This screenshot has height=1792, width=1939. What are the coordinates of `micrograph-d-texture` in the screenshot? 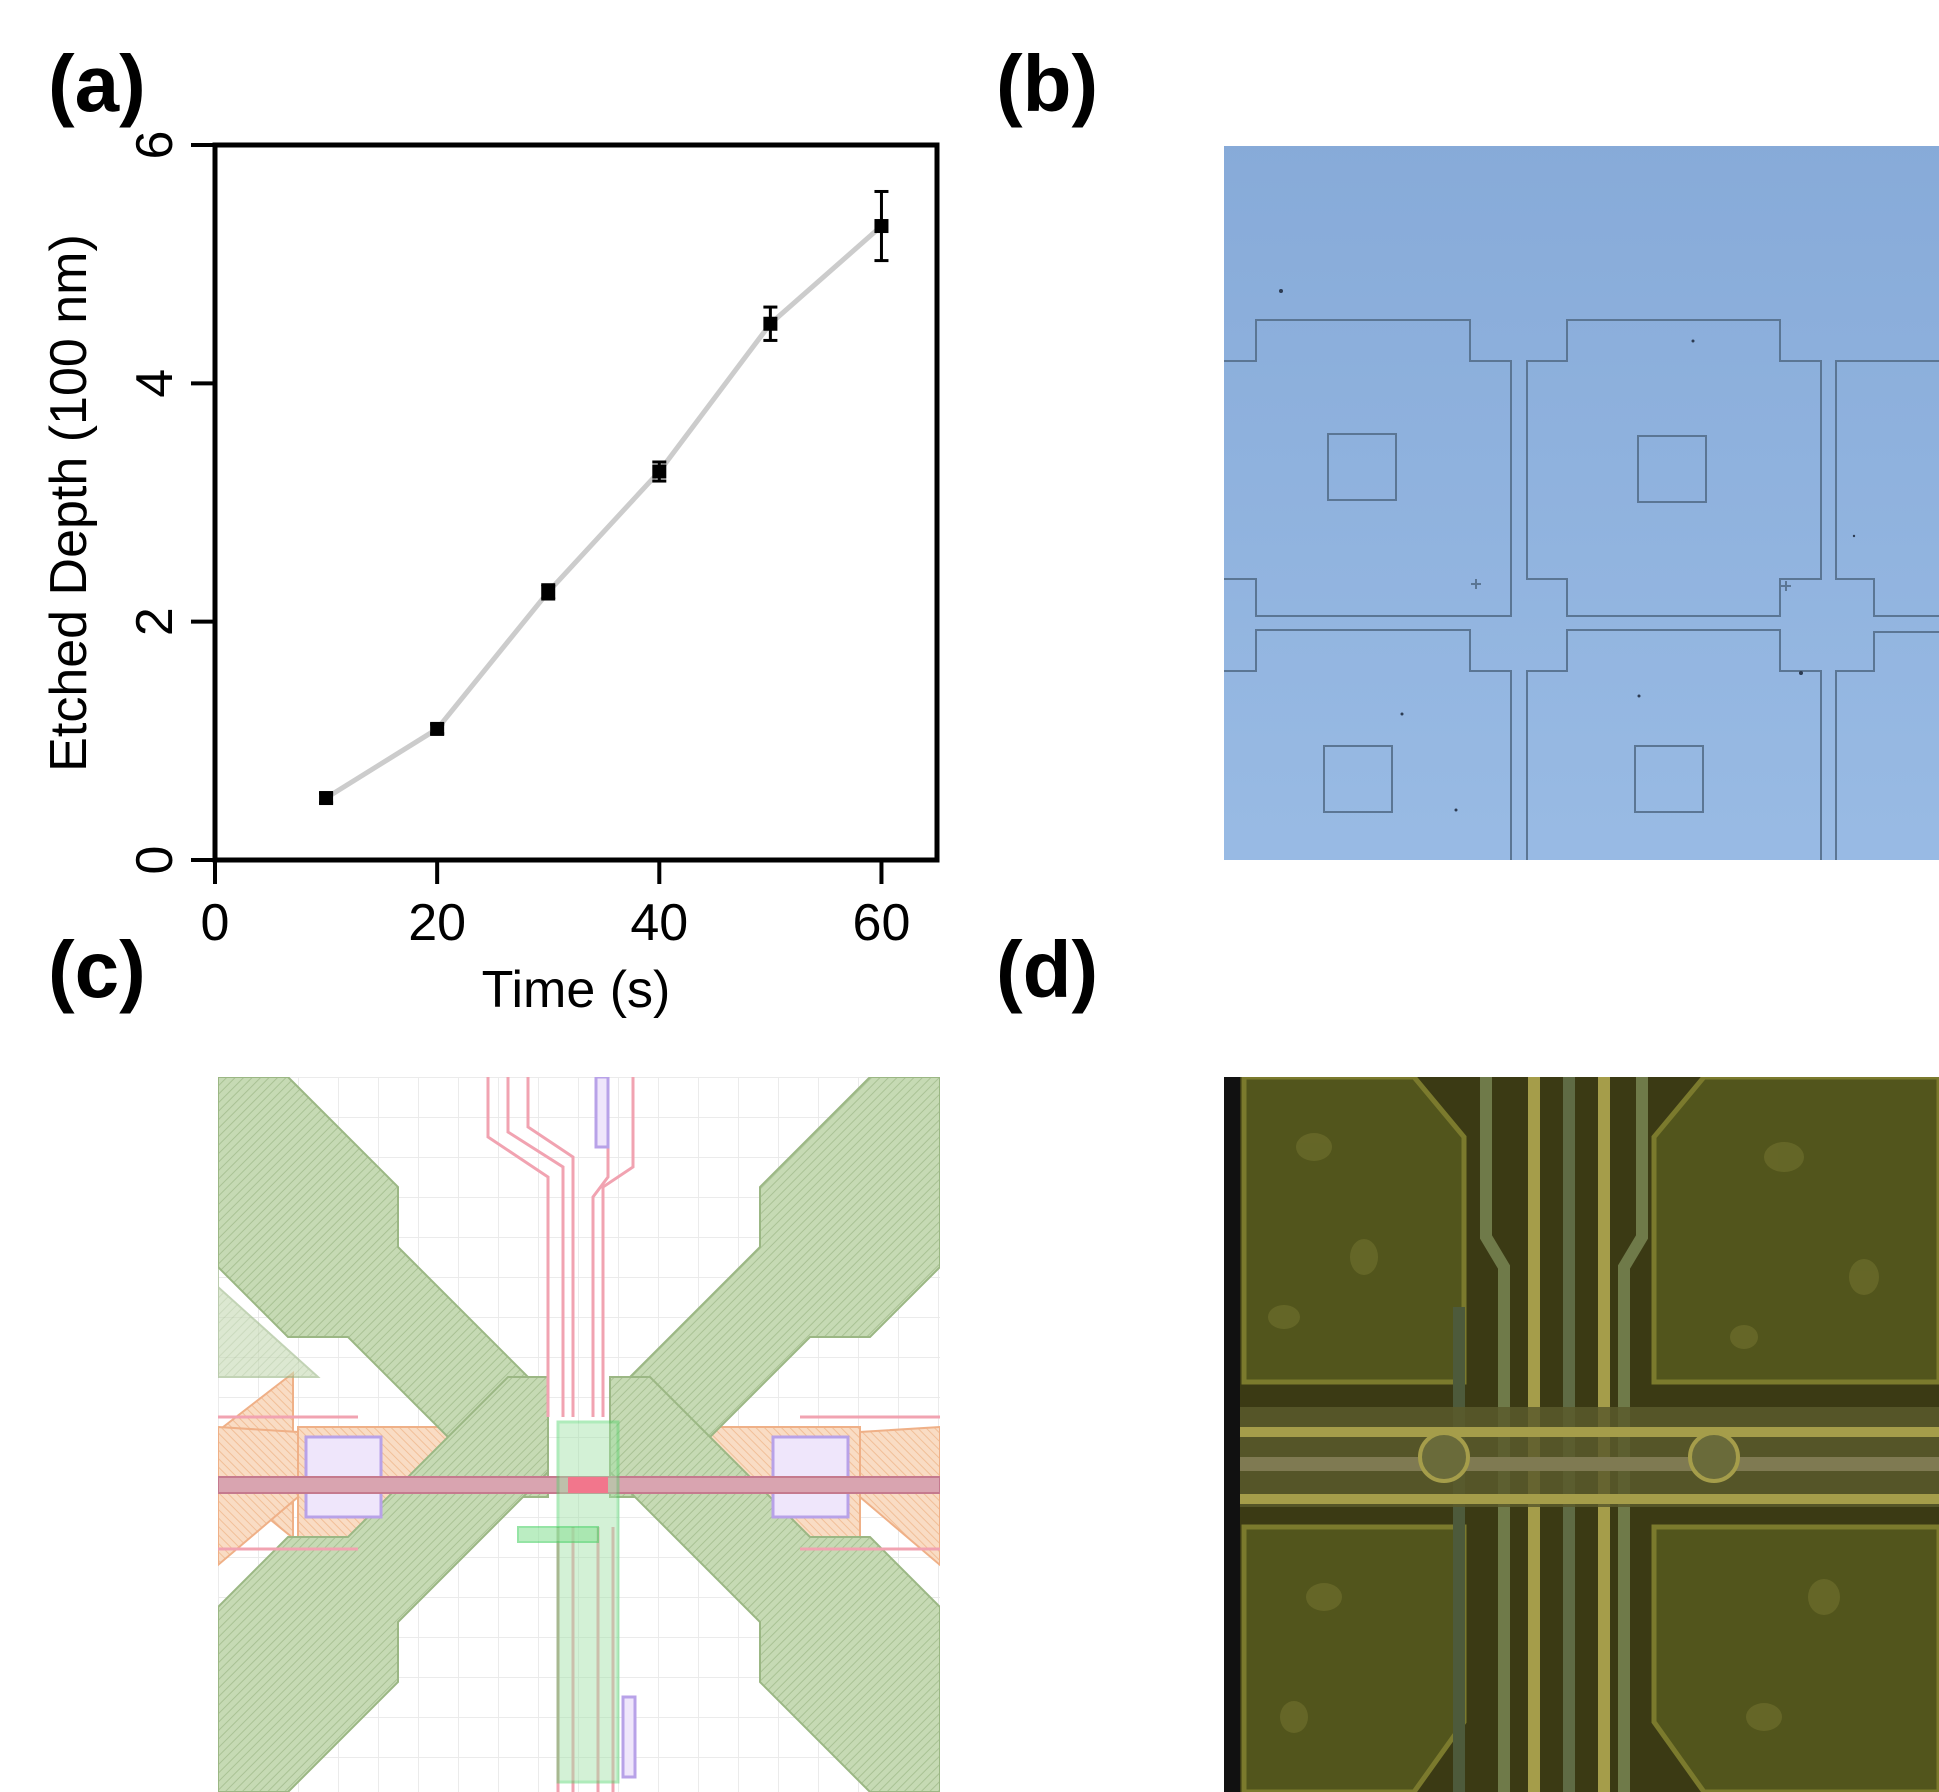 It's located at (1573, 1433).